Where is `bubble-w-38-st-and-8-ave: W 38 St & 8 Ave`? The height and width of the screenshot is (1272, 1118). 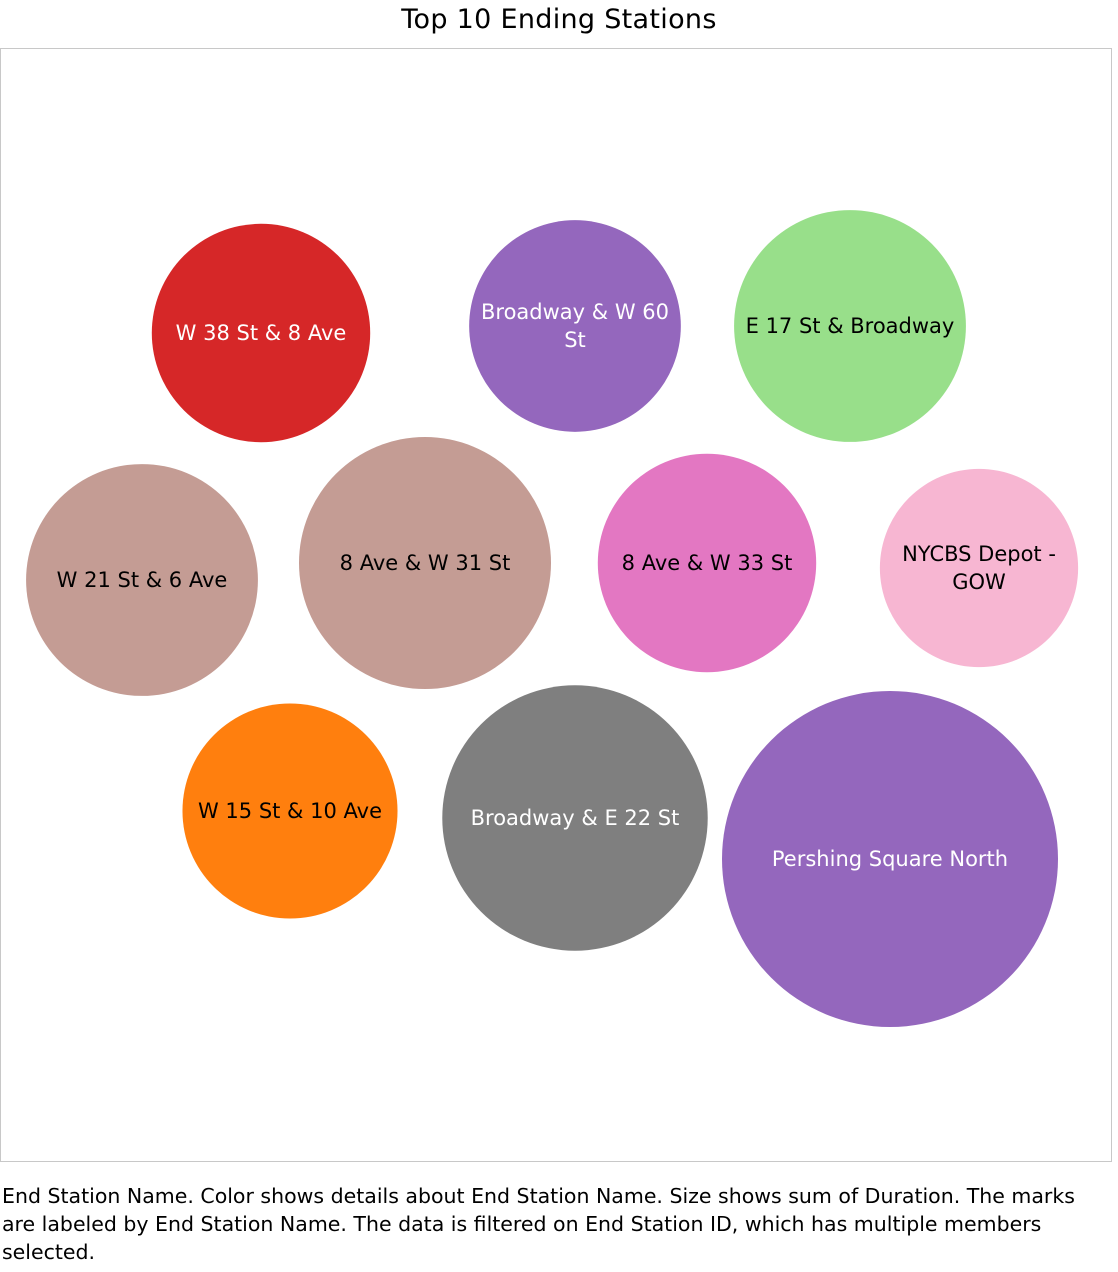 bubble-w-38-st-and-8-ave: W 38 St & 8 Ave is located at coordinates (261, 333).